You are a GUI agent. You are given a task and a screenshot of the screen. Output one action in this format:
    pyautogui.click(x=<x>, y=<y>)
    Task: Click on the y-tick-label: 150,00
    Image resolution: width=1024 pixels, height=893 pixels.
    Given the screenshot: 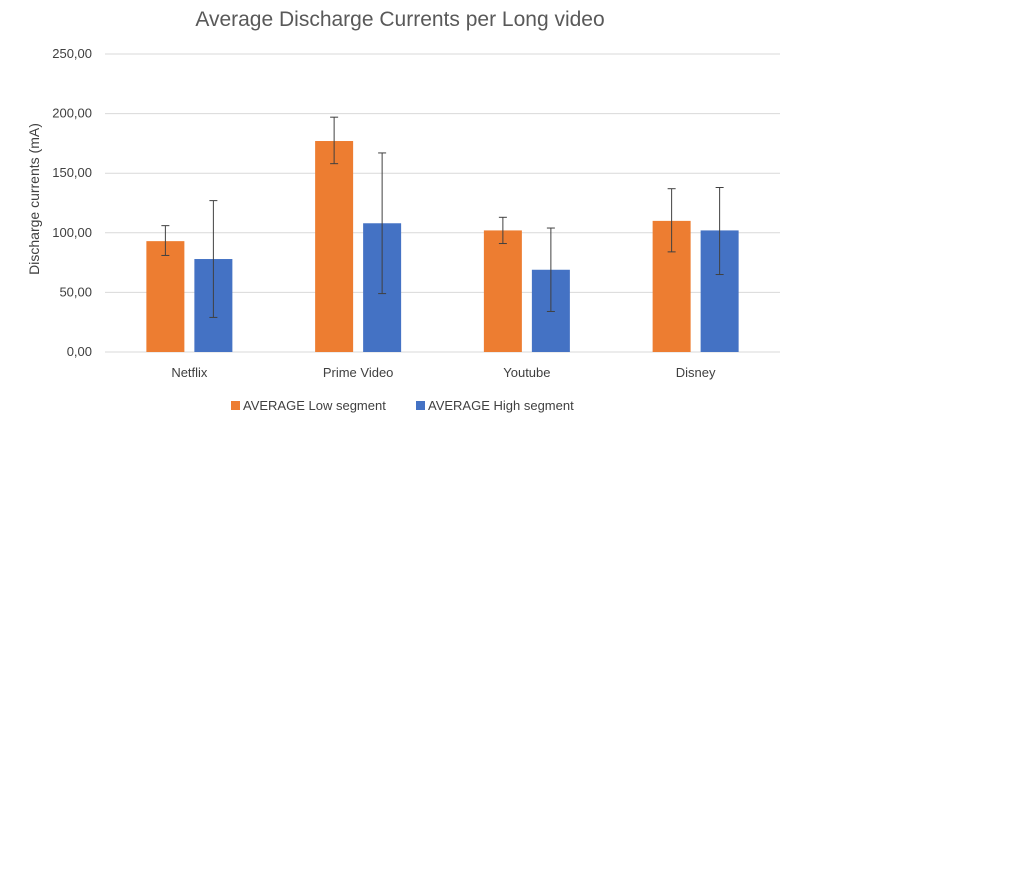 What is the action you would take?
    pyautogui.click(x=72, y=172)
    